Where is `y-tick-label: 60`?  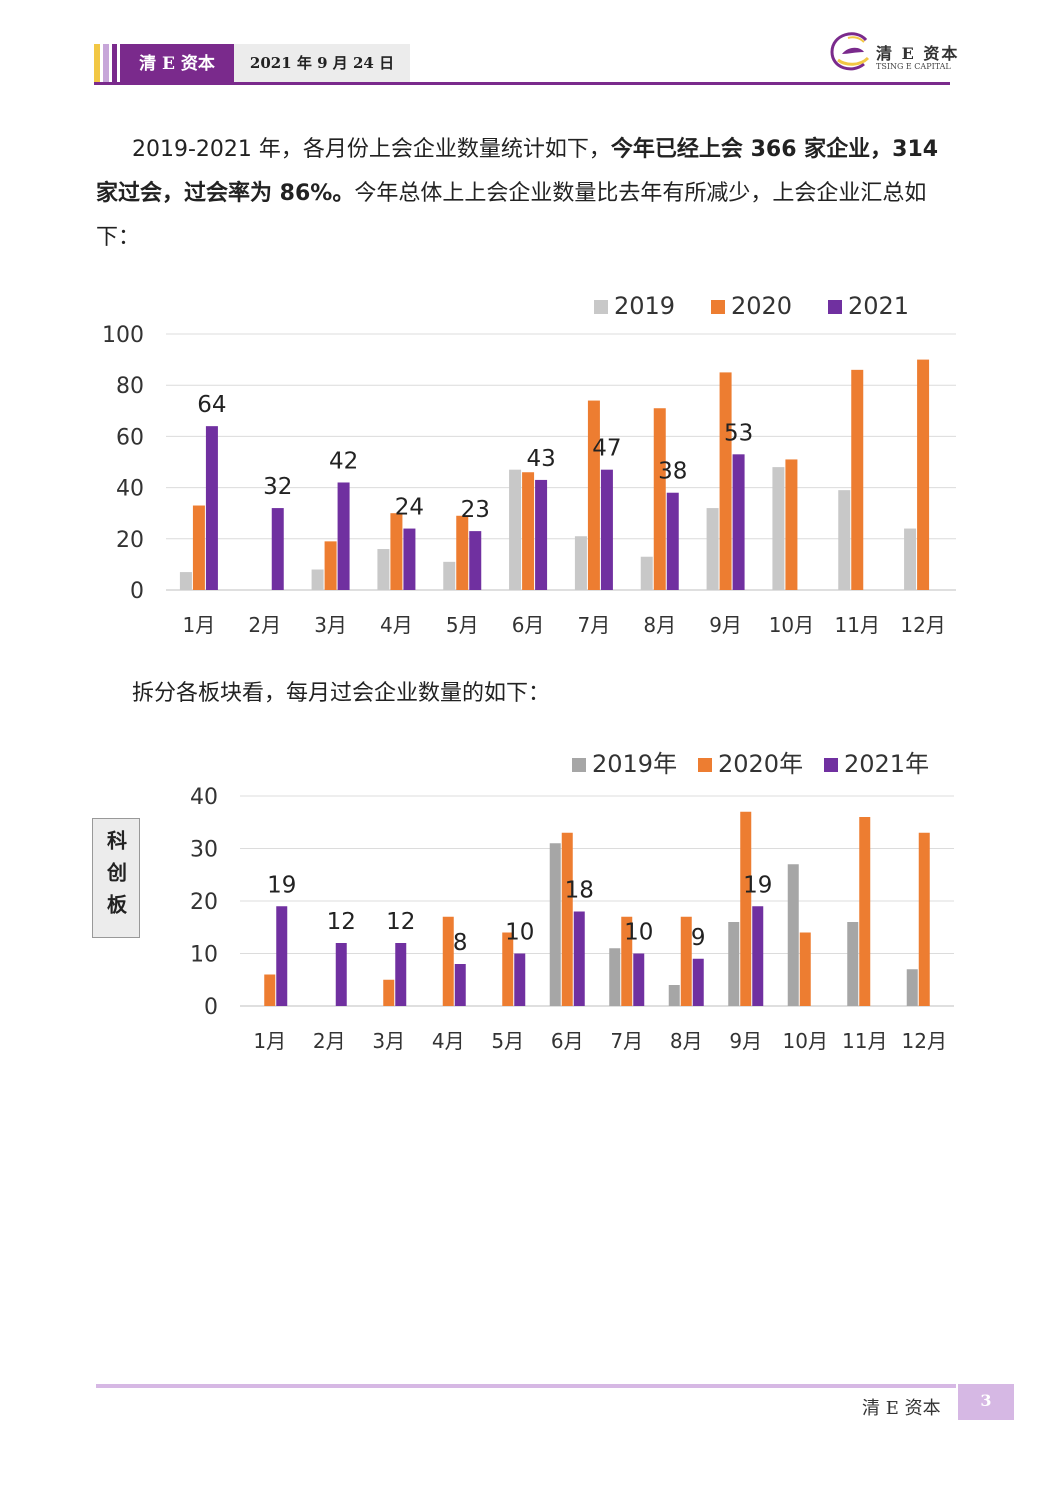 y-tick-label: 60 is located at coordinates (130, 437).